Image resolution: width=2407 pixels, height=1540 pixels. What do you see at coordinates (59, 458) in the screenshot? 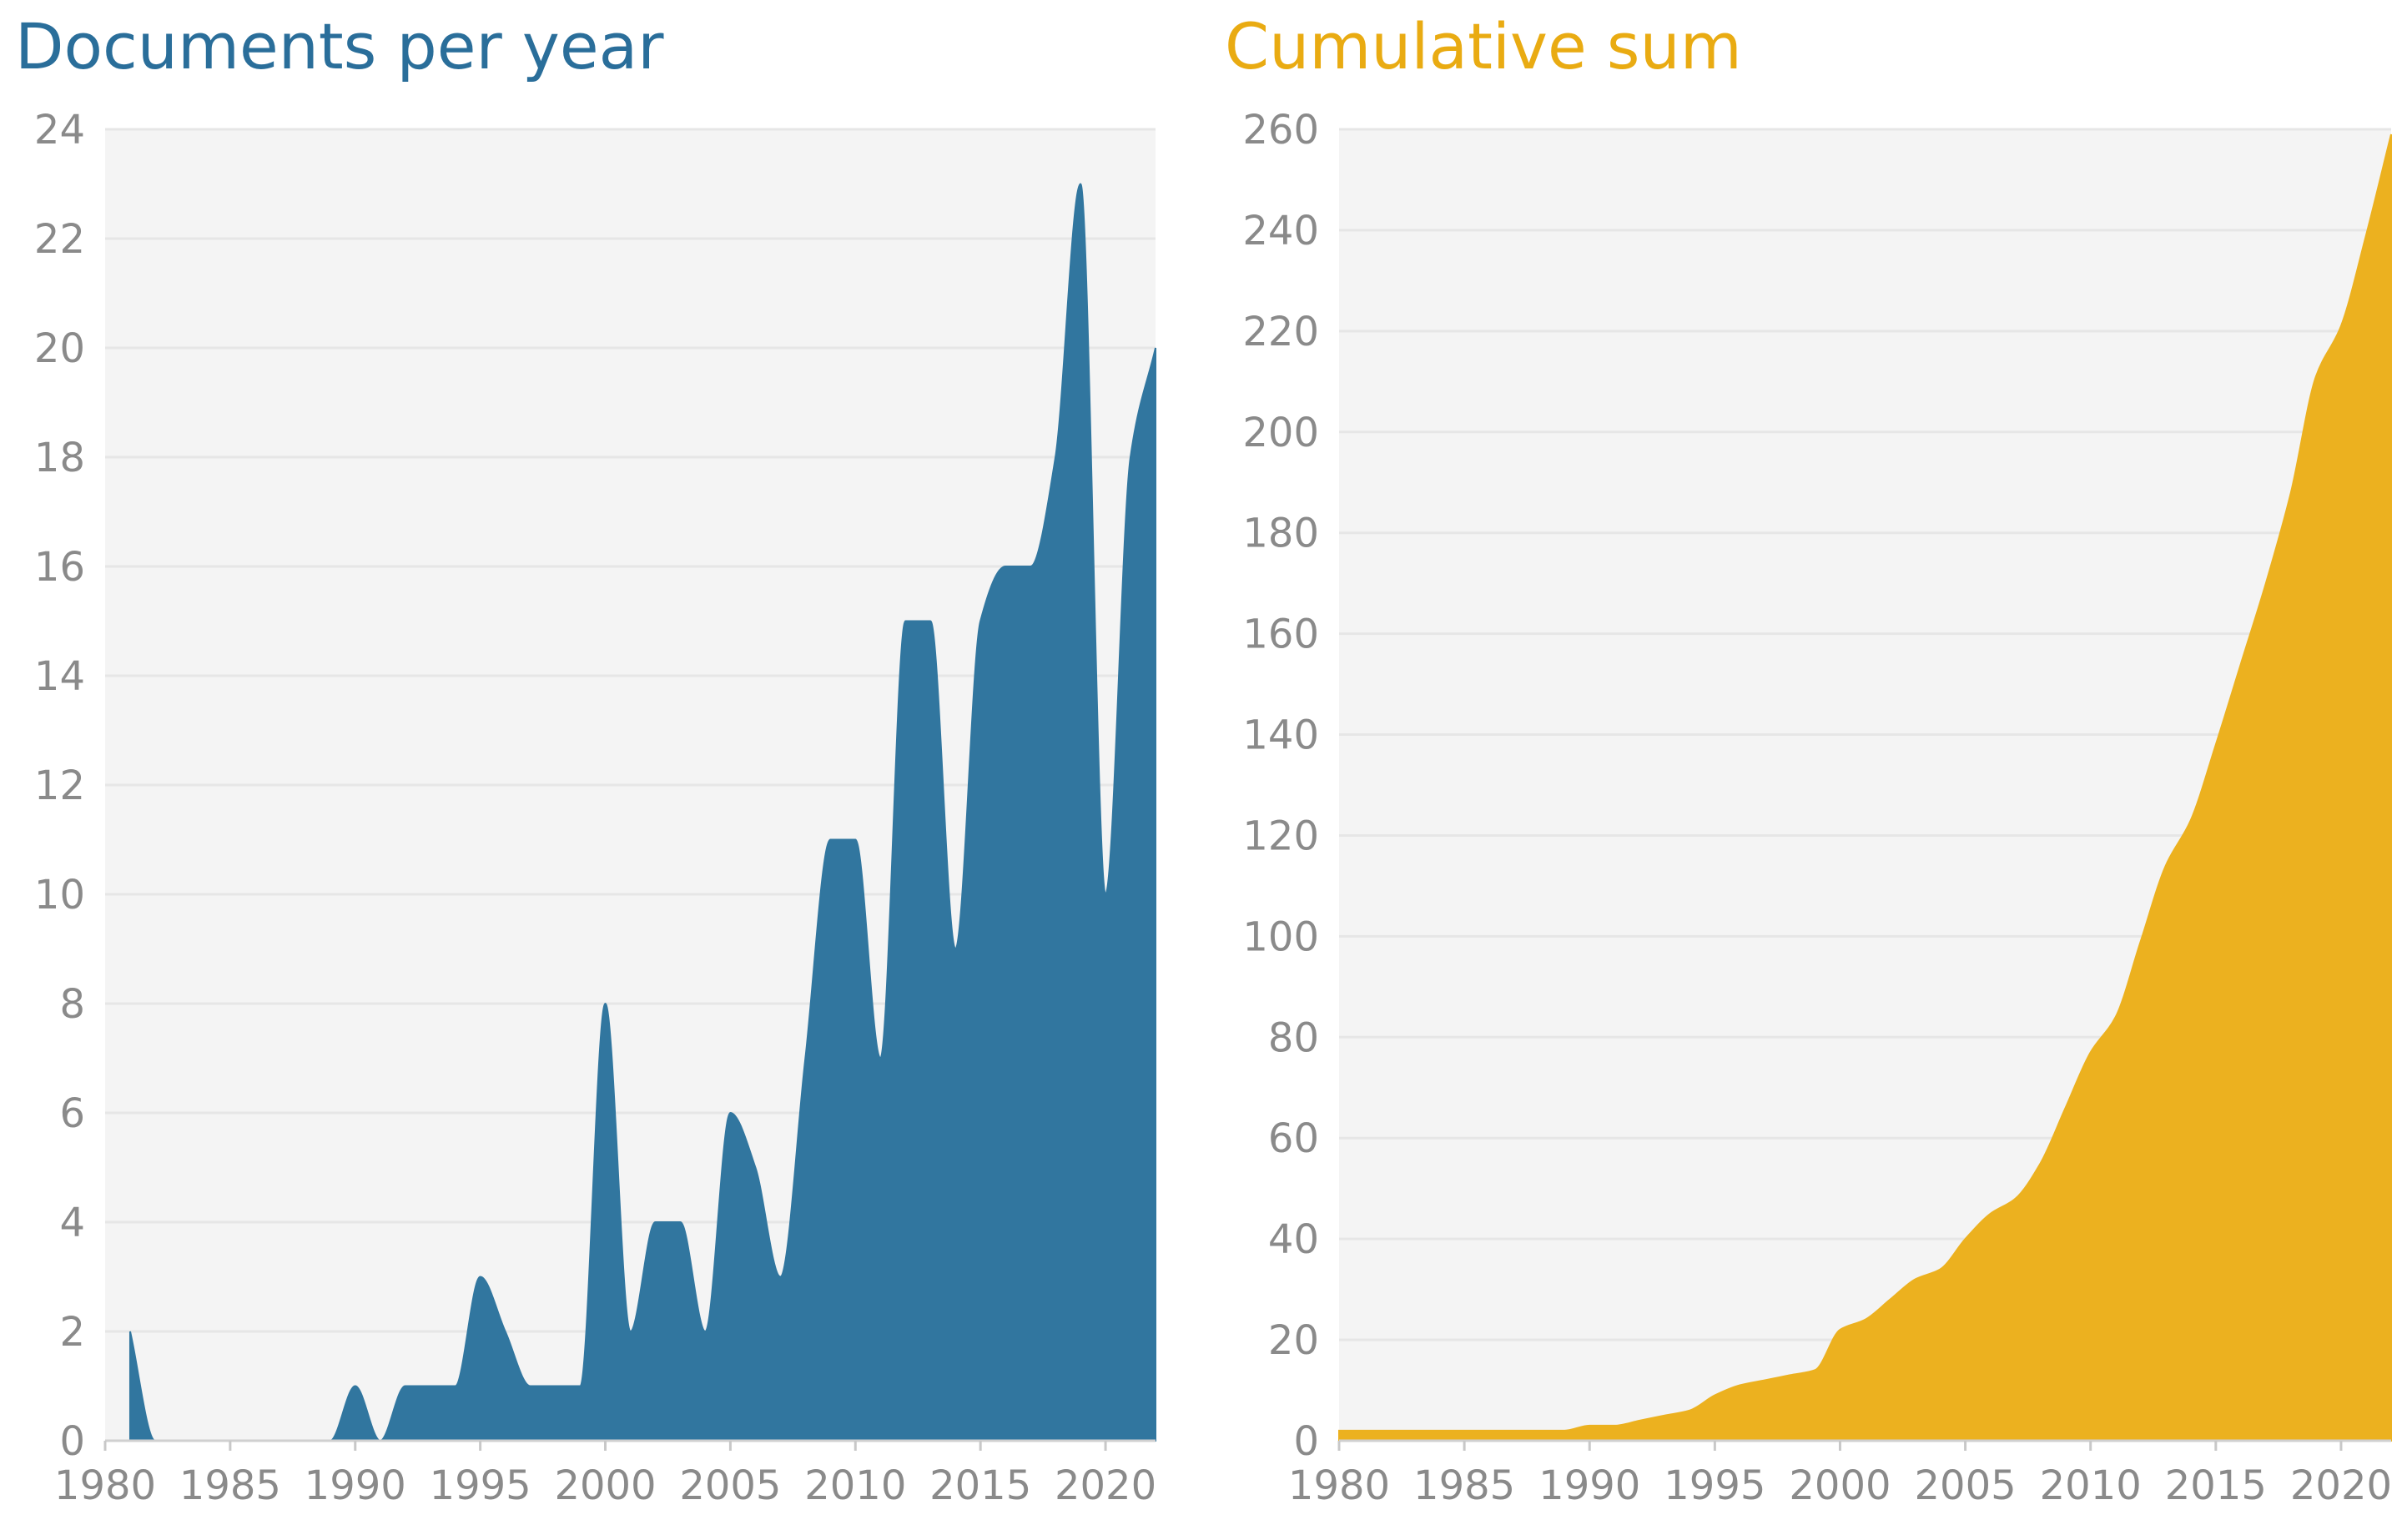
I see `y-tick-label: 18` at bounding box center [59, 458].